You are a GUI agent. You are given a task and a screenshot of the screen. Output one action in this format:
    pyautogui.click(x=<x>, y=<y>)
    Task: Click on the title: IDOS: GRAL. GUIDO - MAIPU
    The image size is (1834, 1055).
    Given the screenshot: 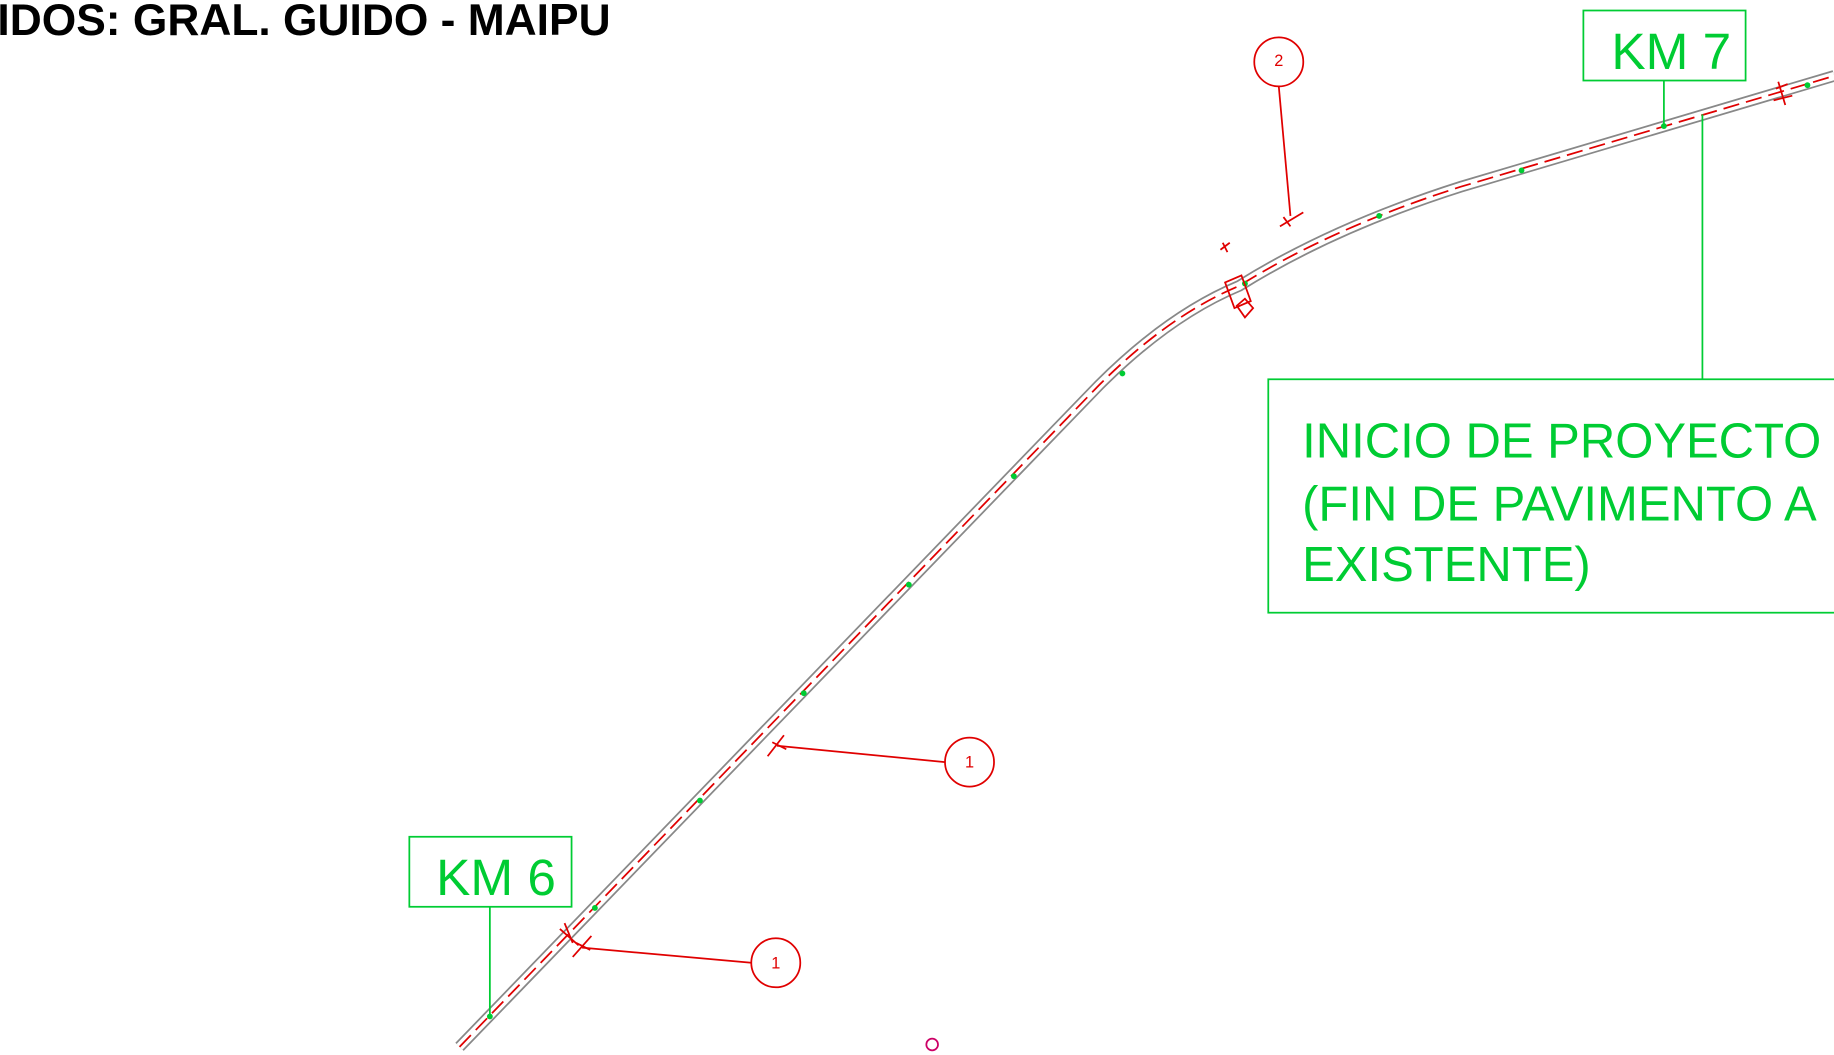 What is the action you would take?
    pyautogui.click(x=305, y=22)
    